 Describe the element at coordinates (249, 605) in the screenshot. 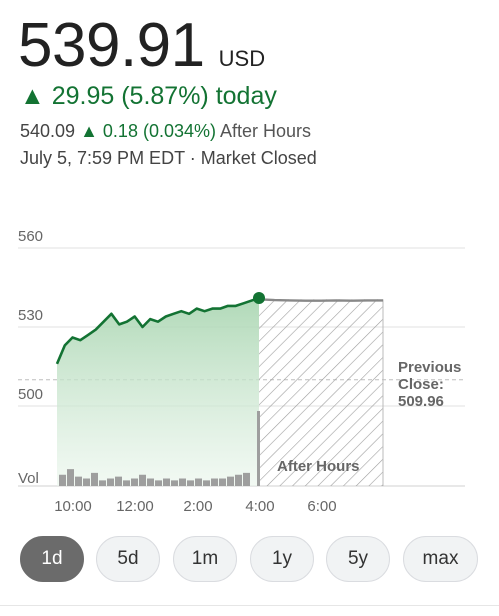

I see `divider` at that location.